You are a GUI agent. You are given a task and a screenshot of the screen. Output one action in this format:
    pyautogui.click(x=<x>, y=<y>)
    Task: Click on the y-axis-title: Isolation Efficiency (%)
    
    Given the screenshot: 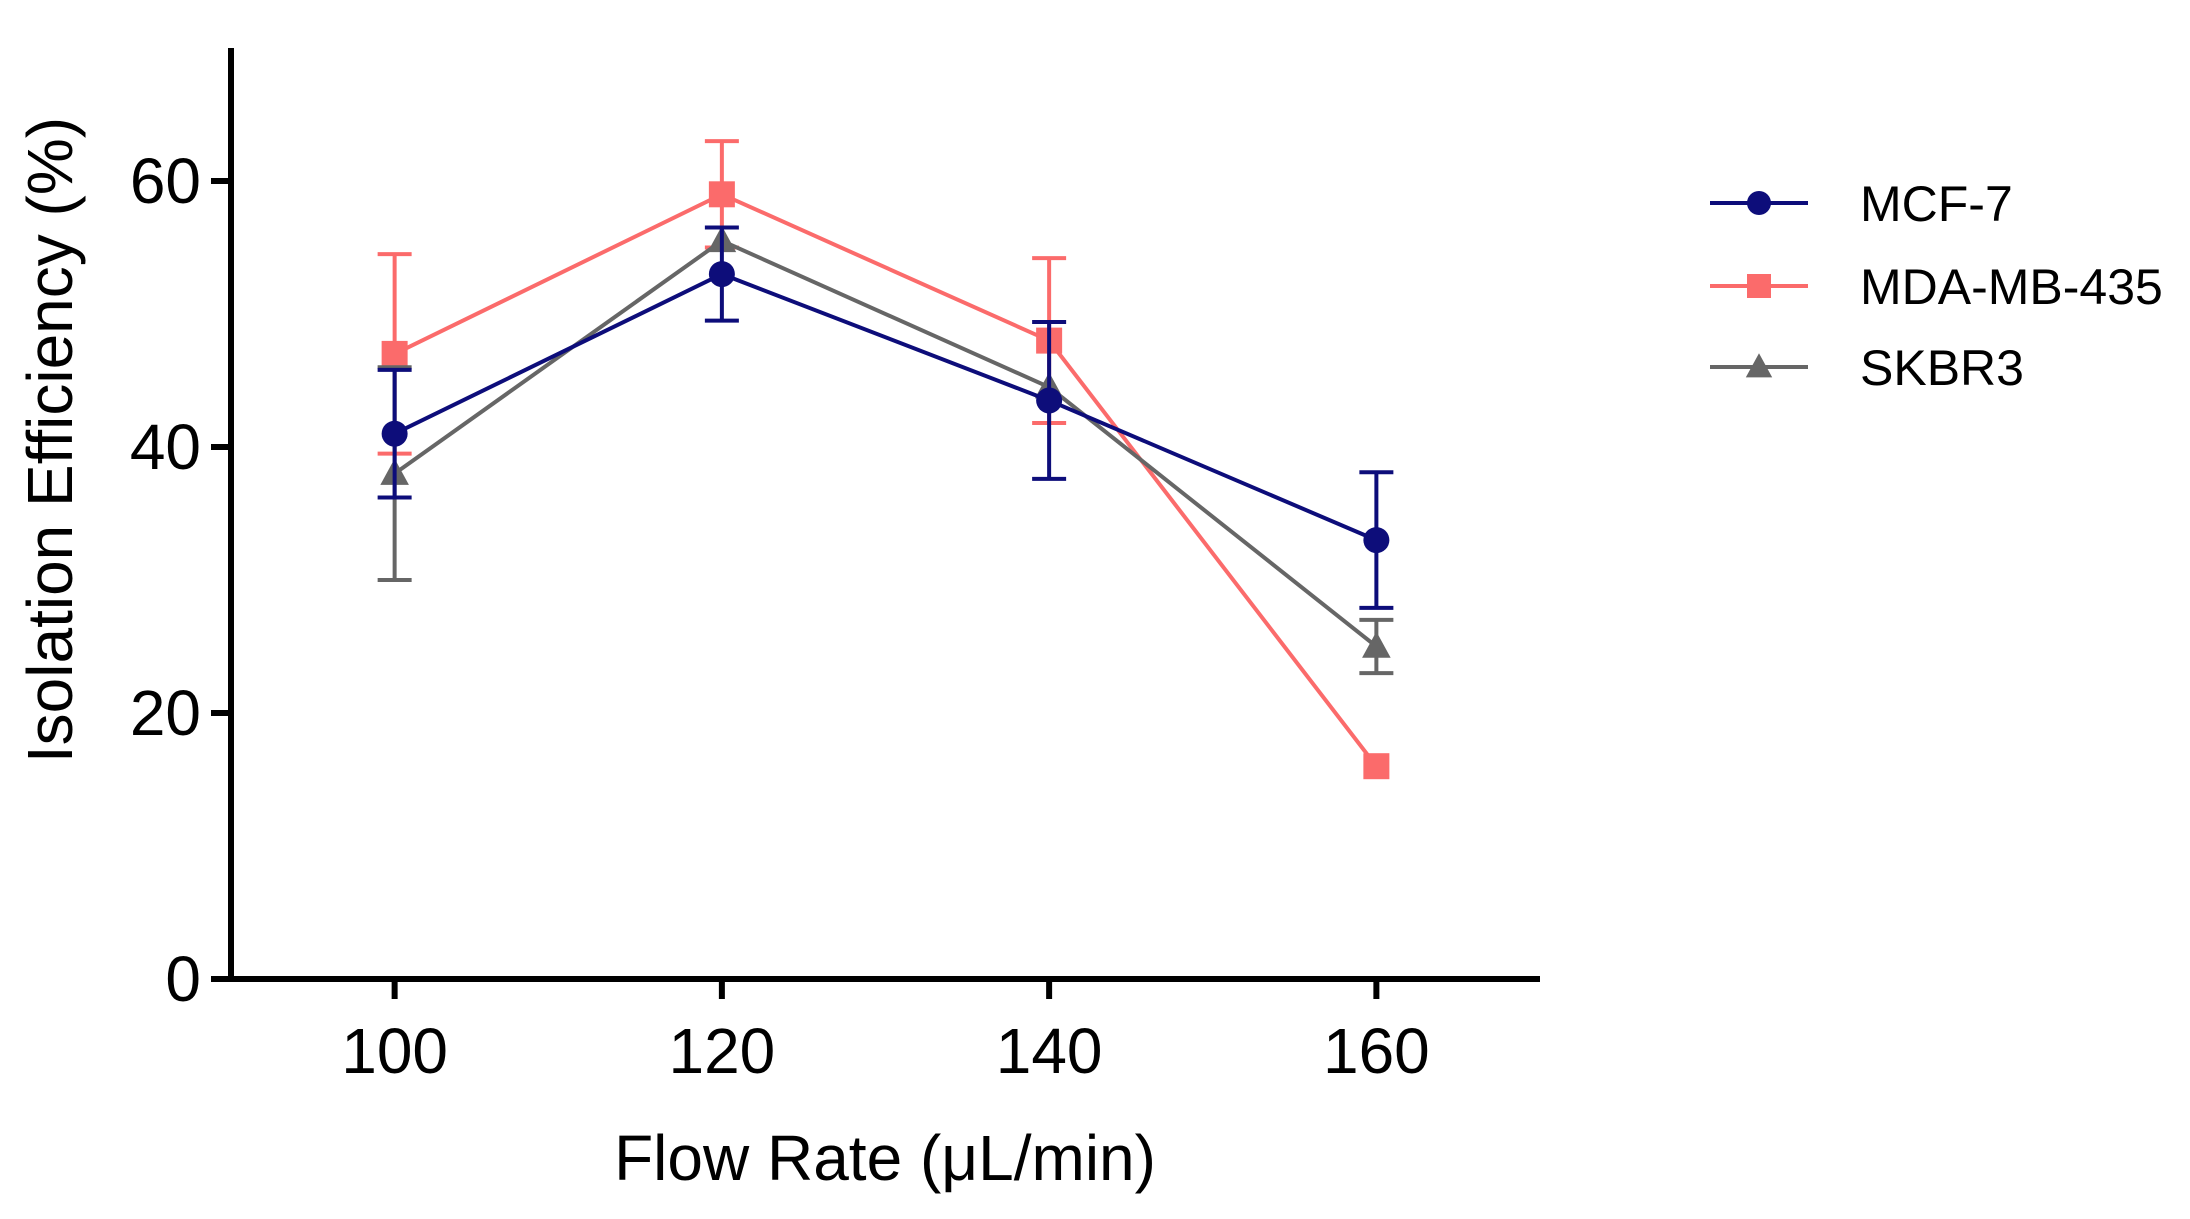 What is the action you would take?
    pyautogui.click(x=50, y=440)
    